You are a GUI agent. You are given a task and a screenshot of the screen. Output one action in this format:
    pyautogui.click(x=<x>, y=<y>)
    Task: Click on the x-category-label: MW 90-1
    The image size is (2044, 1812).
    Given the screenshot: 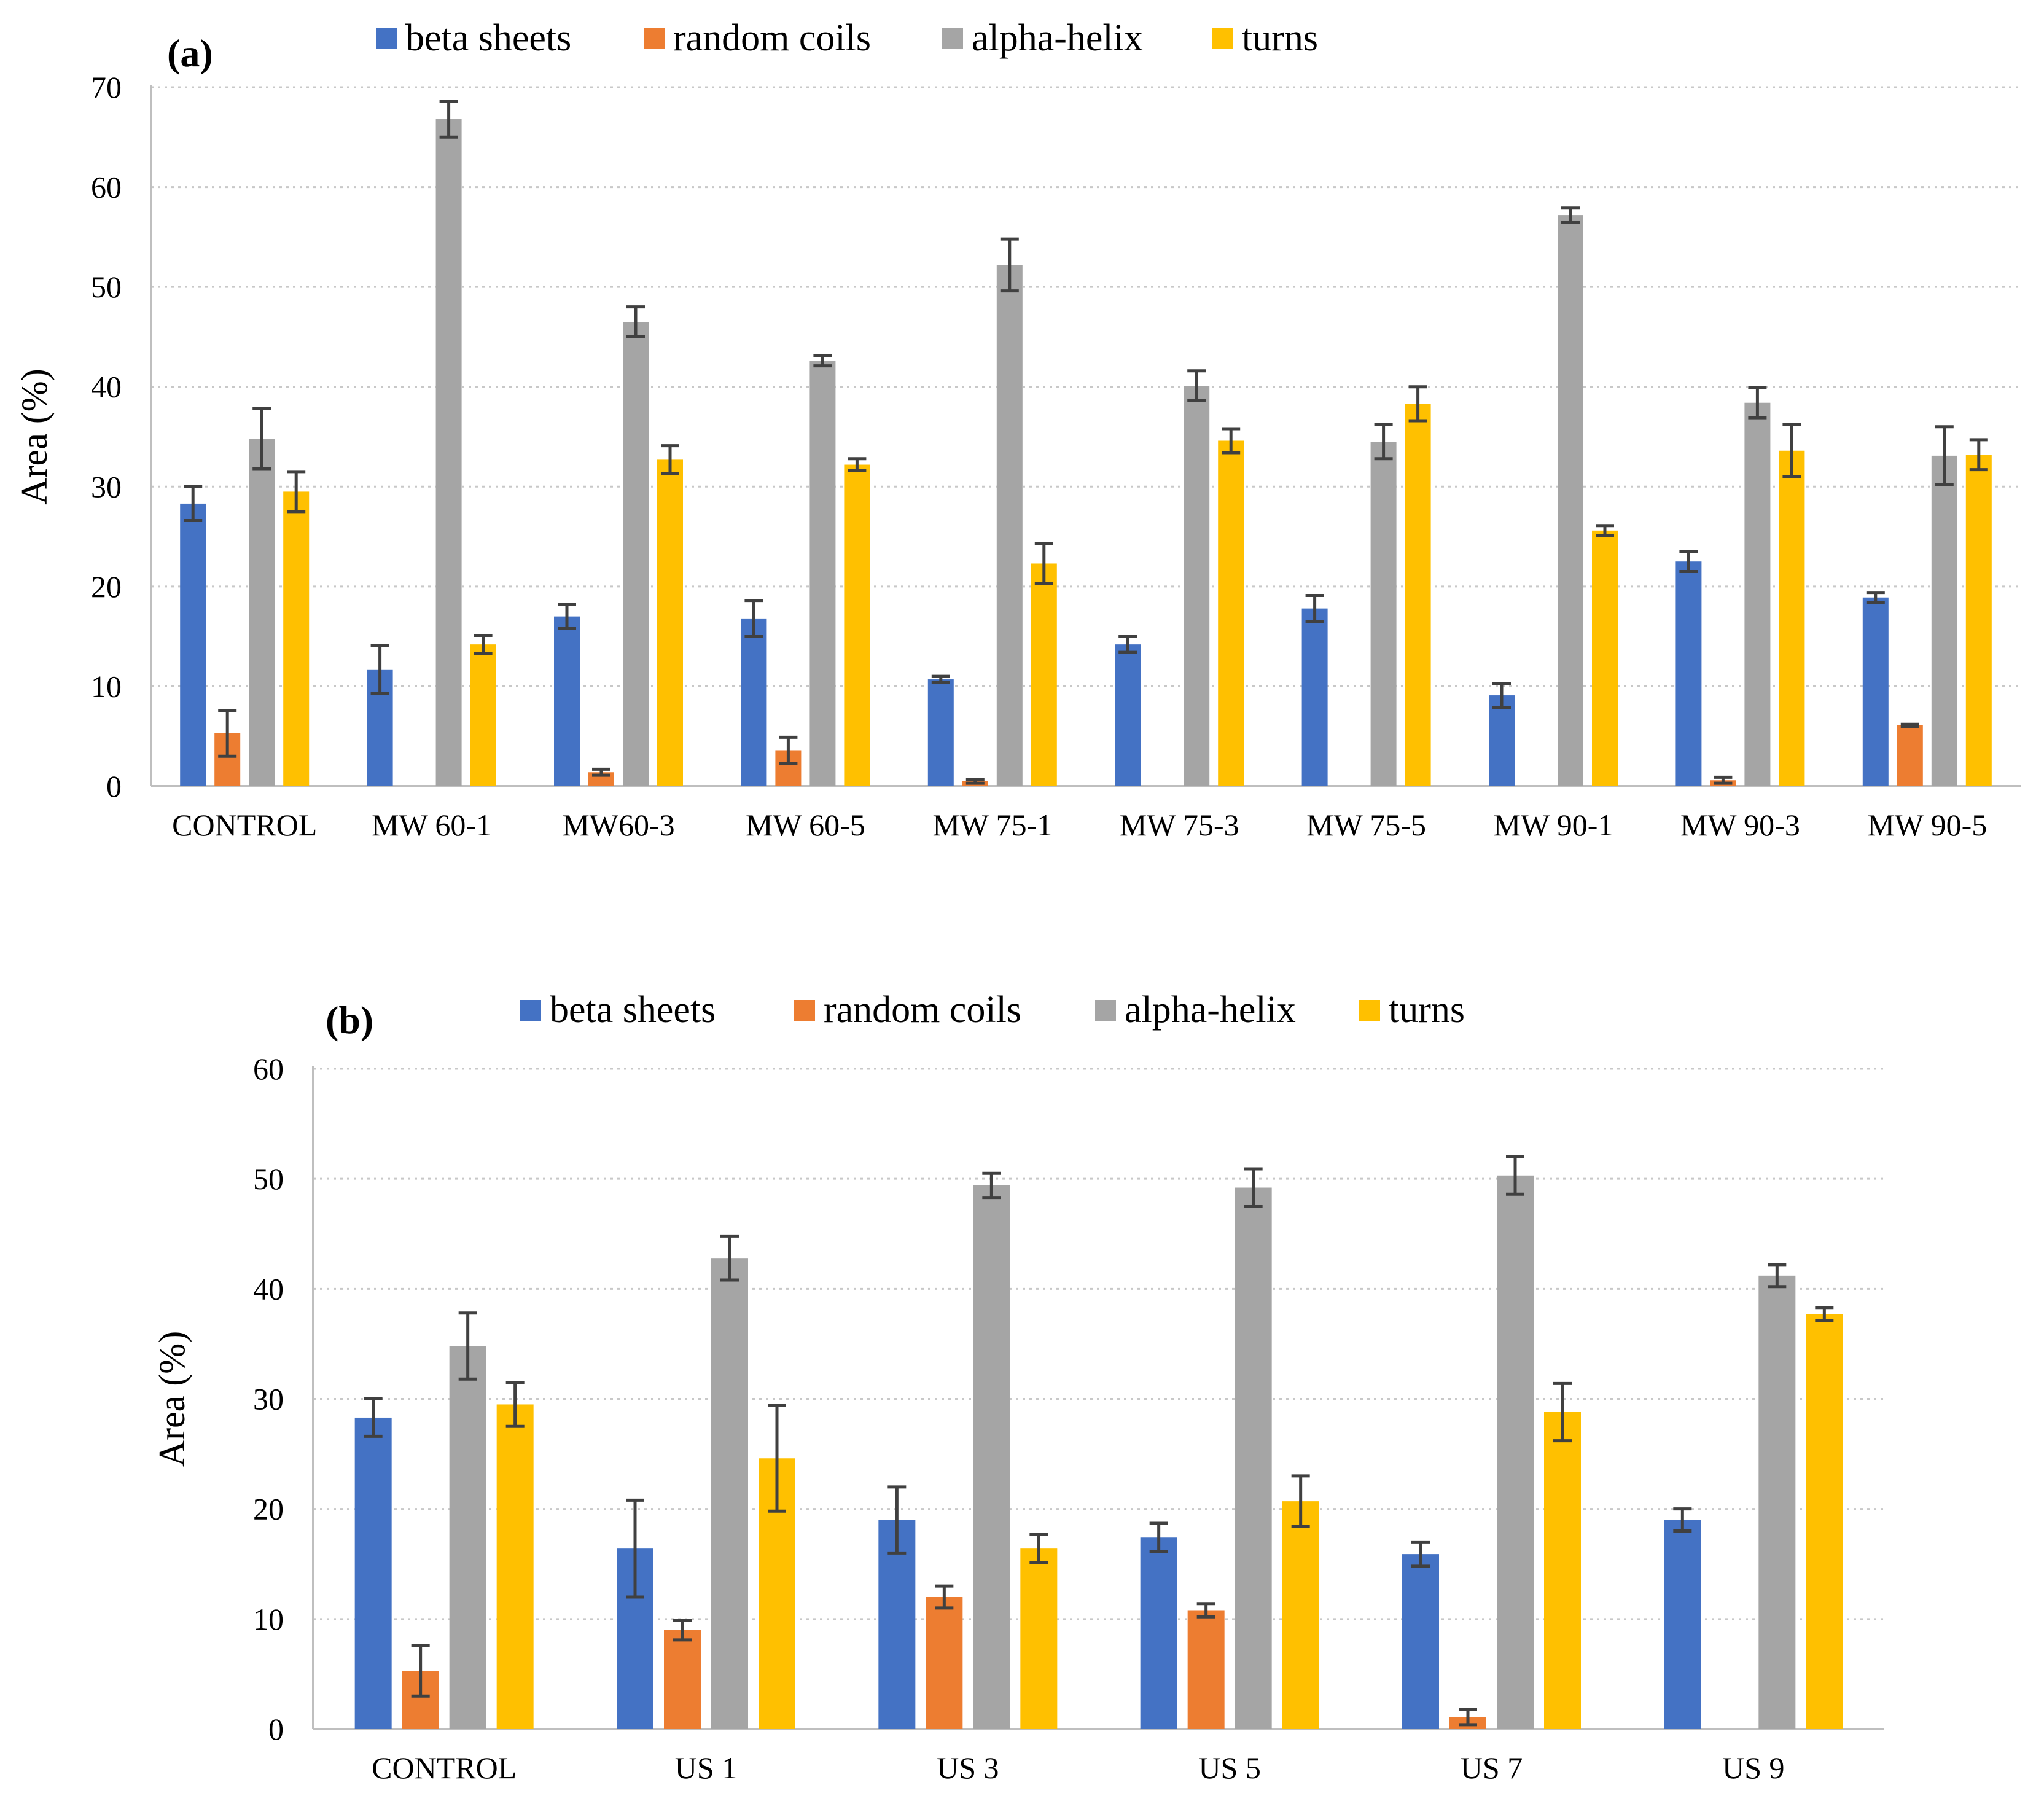 What is the action you would take?
    pyautogui.click(x=1553, y=825)
    